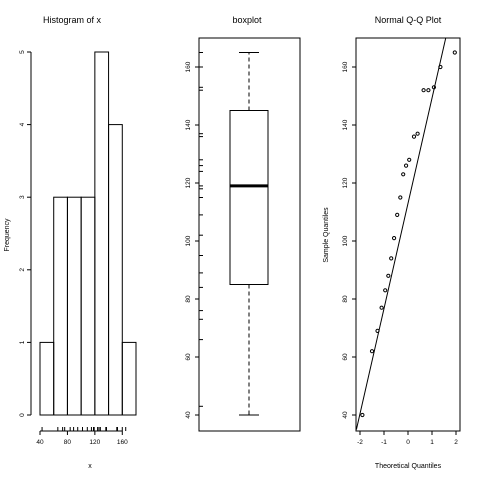  Describe the element at coordinates (72, 20) in the screenshot. I see `histogram-title: Histogram of x` at that location.